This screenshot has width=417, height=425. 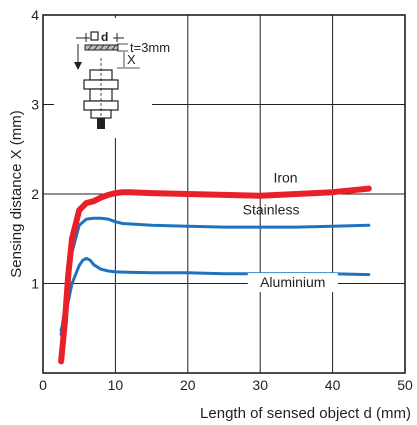 What do you see at coordinates (188, 385) in the screenshot?
I see `x-tick-label: 20` at bounding box center [188, 385].